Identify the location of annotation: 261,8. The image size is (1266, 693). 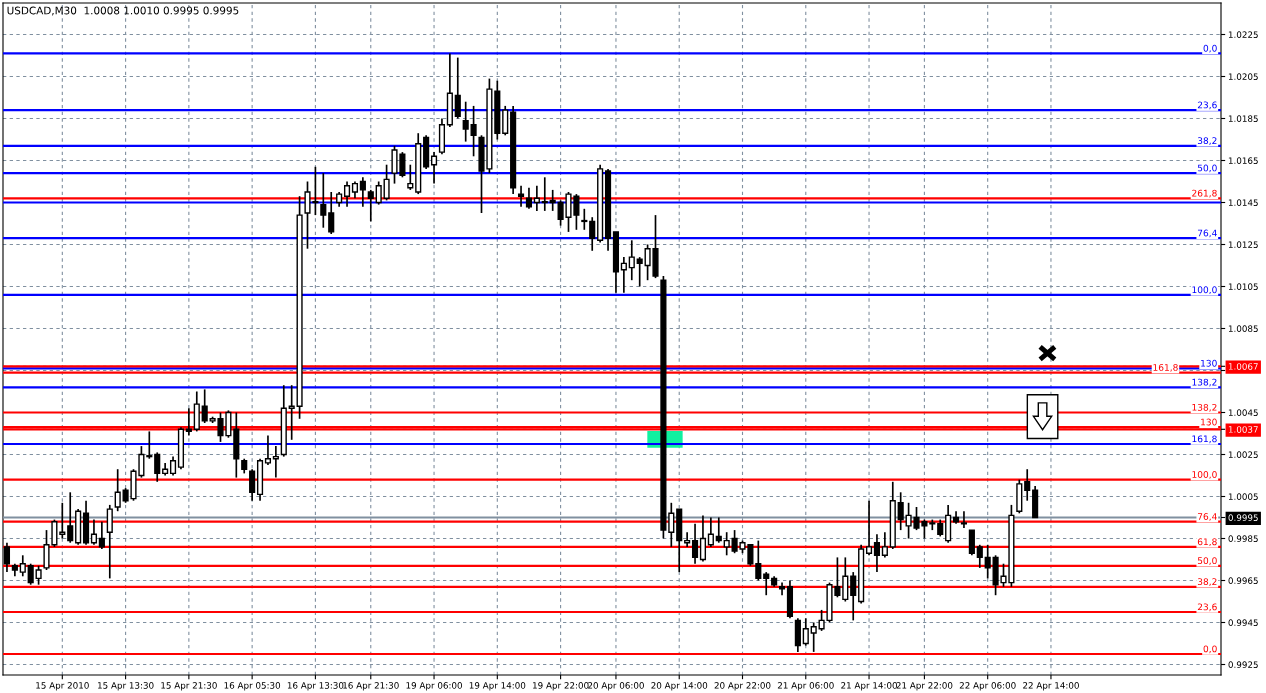
(1204, 193).